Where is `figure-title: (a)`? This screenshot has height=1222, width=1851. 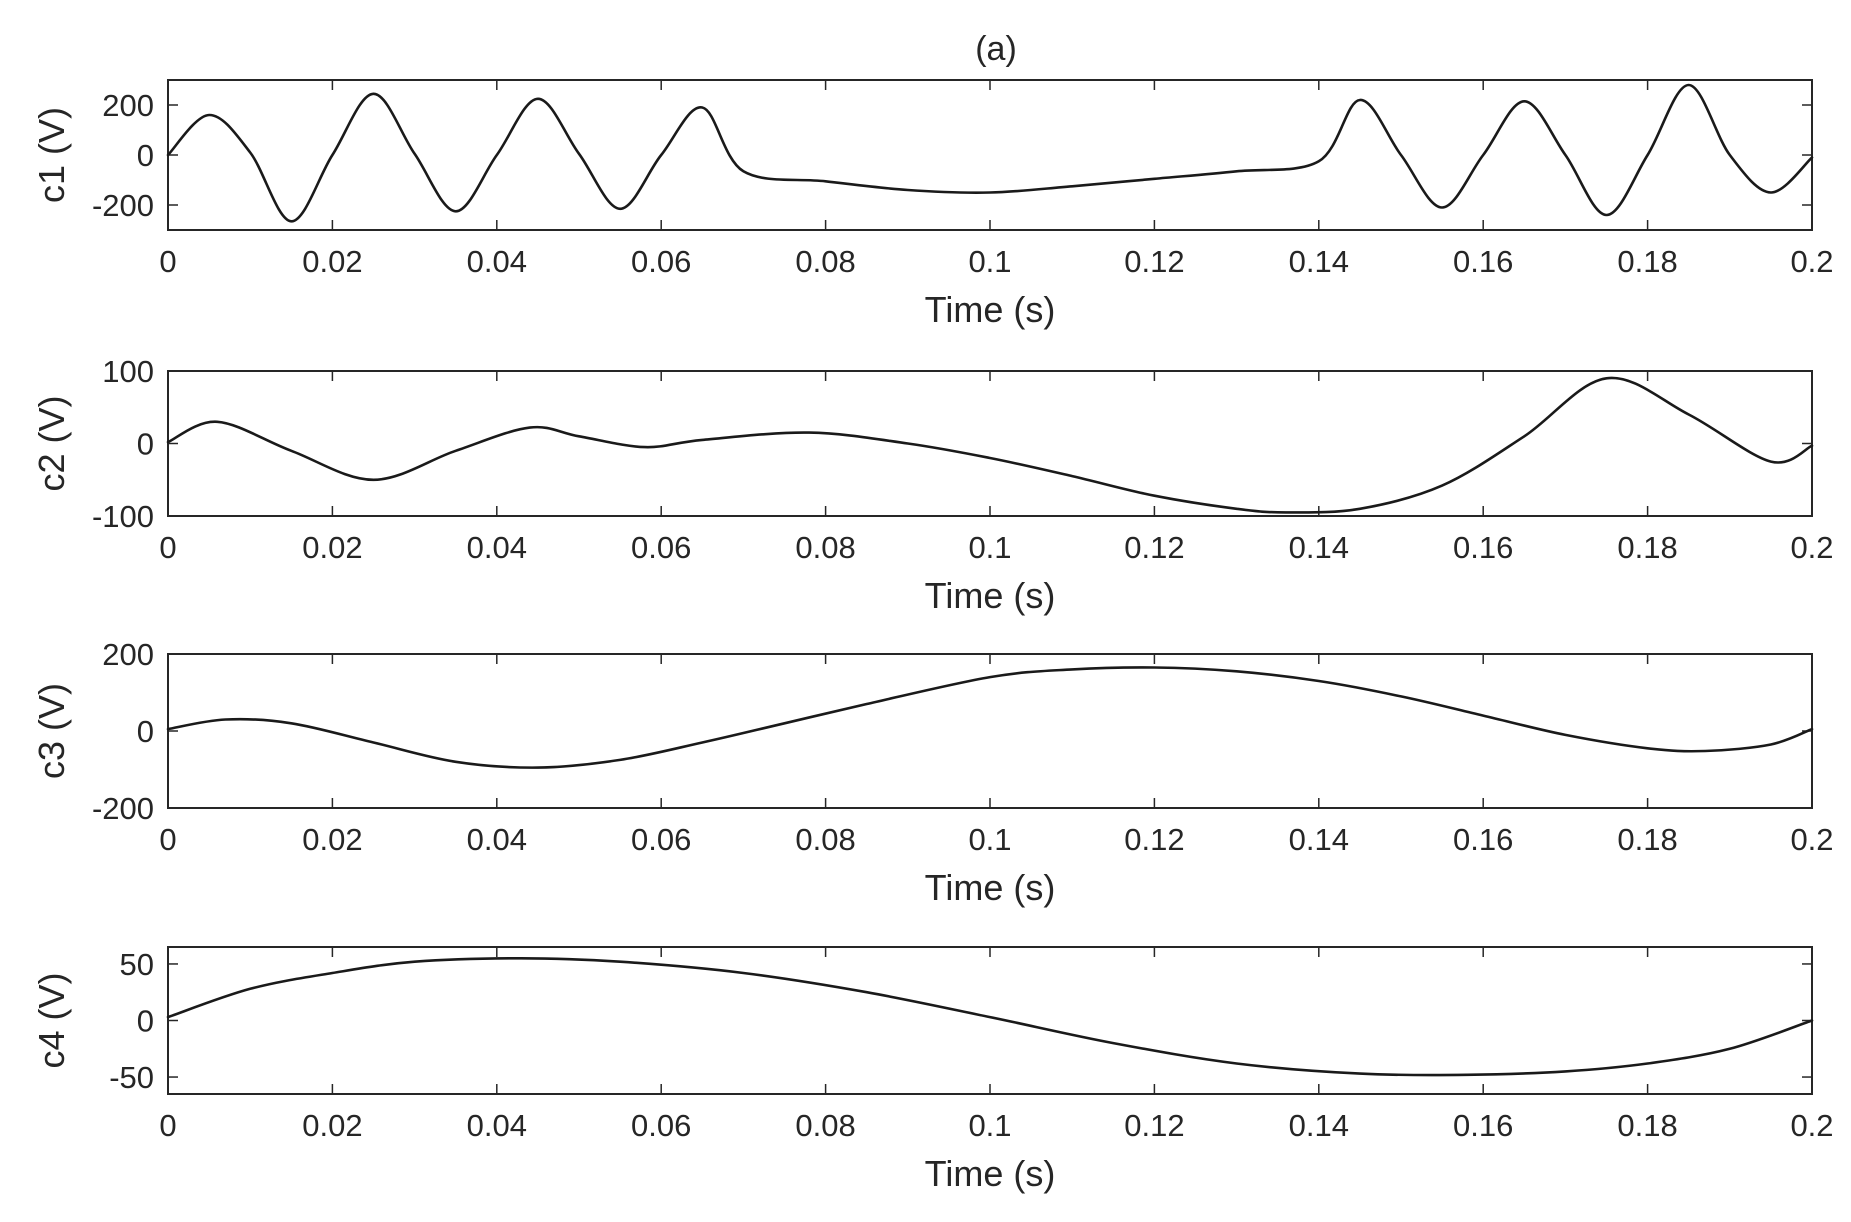
figure-title: (a) is located at coordinates (996, 49).